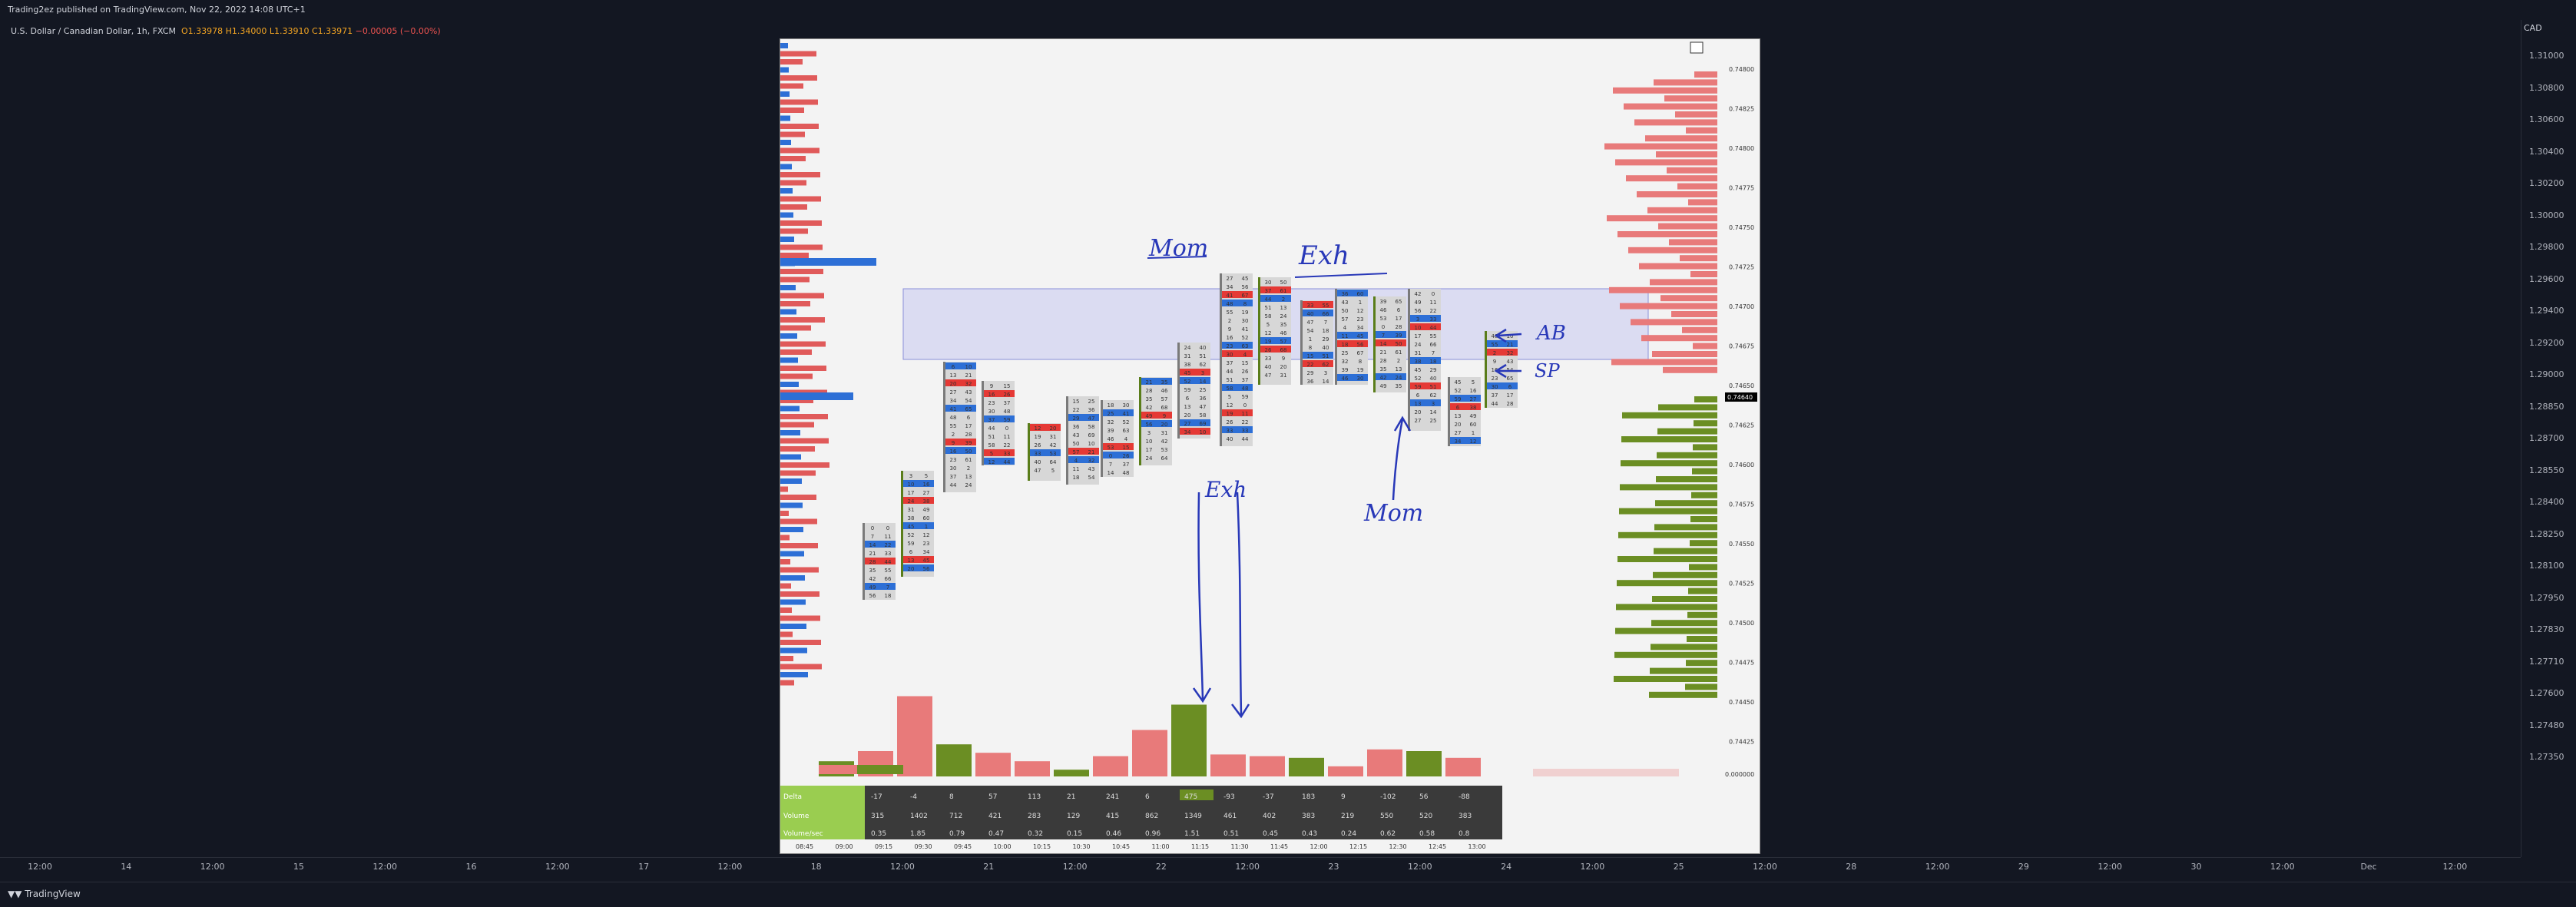  What do you see at coordinates (1477, 846) in the screenshot?
I see `inner-time-label: 13:00` at bounding box center [1477, 846].